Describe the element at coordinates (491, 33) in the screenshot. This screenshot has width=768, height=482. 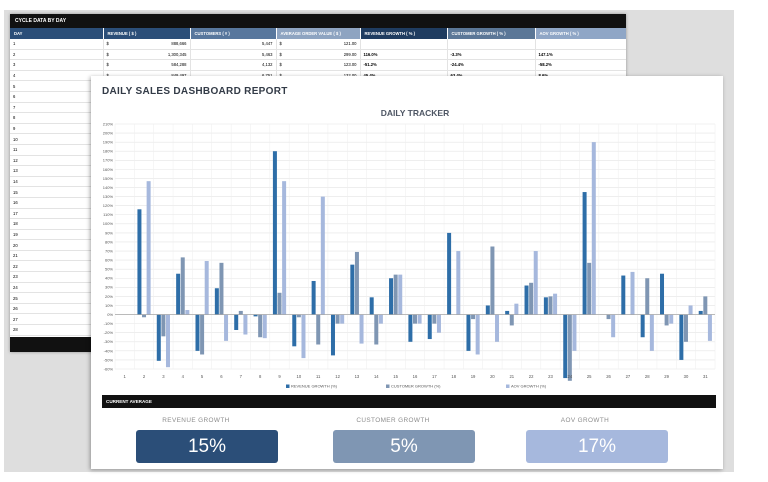
I see `col-header-customer-growth: CUSTOMER GROWTH ( % )` at that location.